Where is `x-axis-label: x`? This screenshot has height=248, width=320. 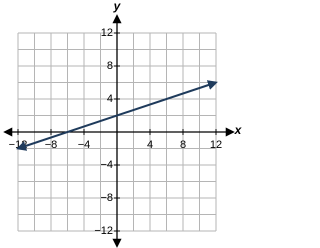 x-axis-label: x is located at coordinates (238, 130).